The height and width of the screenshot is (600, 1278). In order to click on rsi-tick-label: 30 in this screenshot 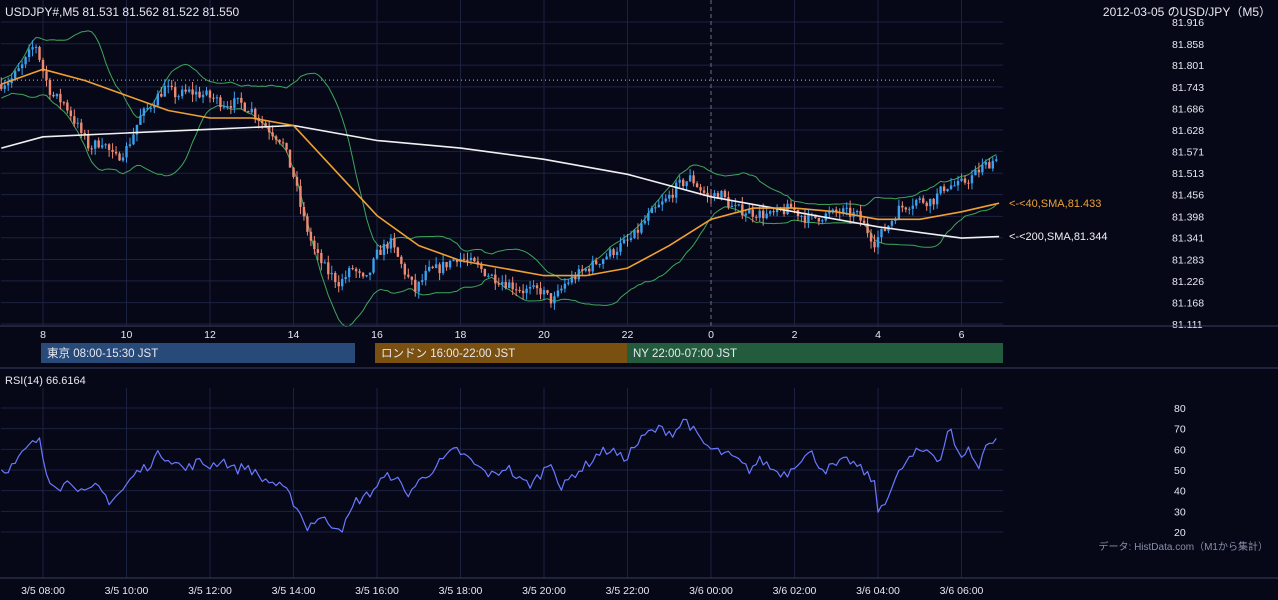, I will do `click(1180, 512)`.